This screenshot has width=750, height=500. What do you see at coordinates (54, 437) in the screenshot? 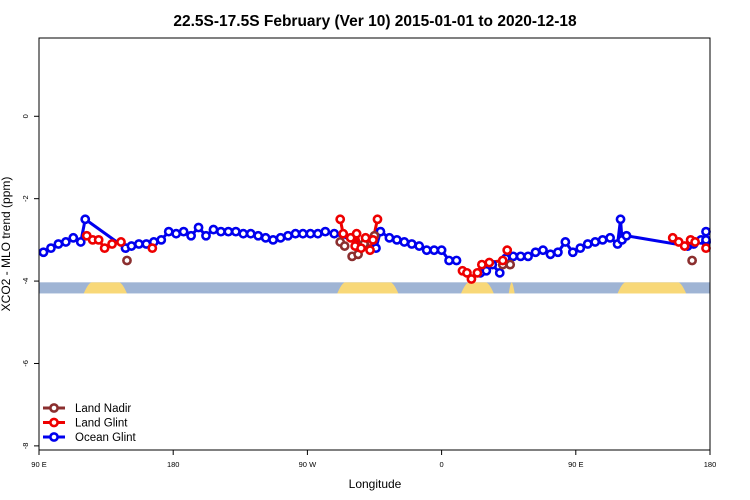
I see `legend-marker-ocean-glint` at bounding box center [54, 437].